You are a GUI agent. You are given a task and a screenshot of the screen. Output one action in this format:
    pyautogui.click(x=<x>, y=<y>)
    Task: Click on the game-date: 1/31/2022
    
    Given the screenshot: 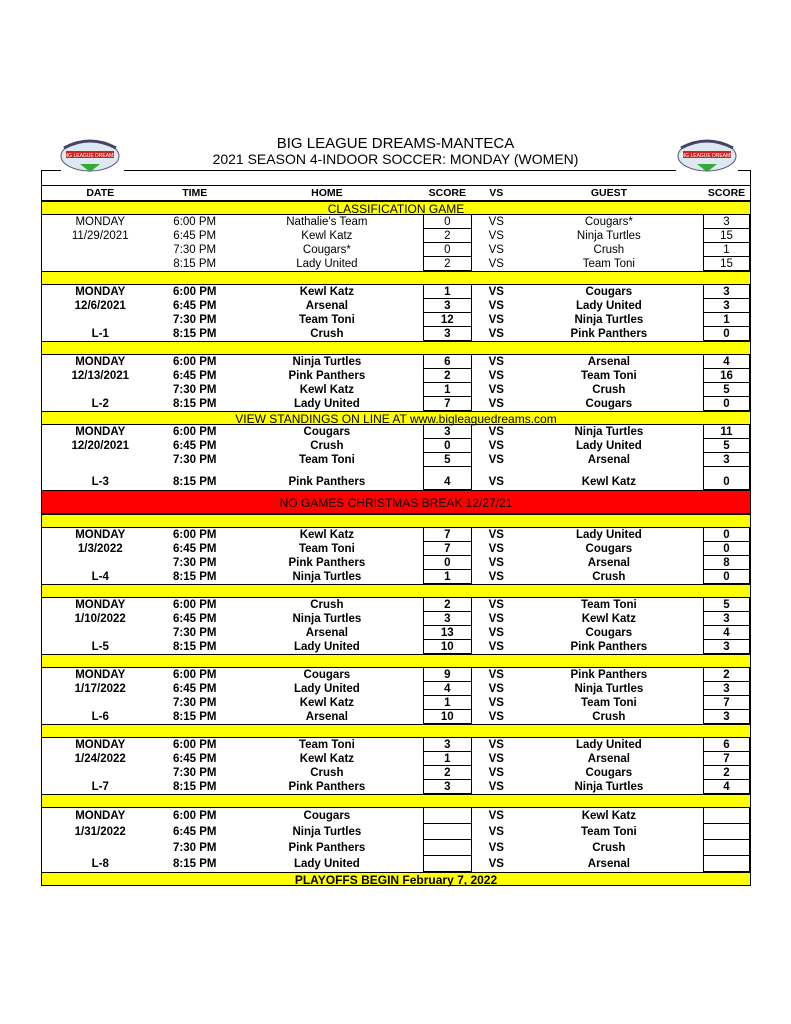 What is the action you would take?
    pyautogui.click(x=100, y=832)
    